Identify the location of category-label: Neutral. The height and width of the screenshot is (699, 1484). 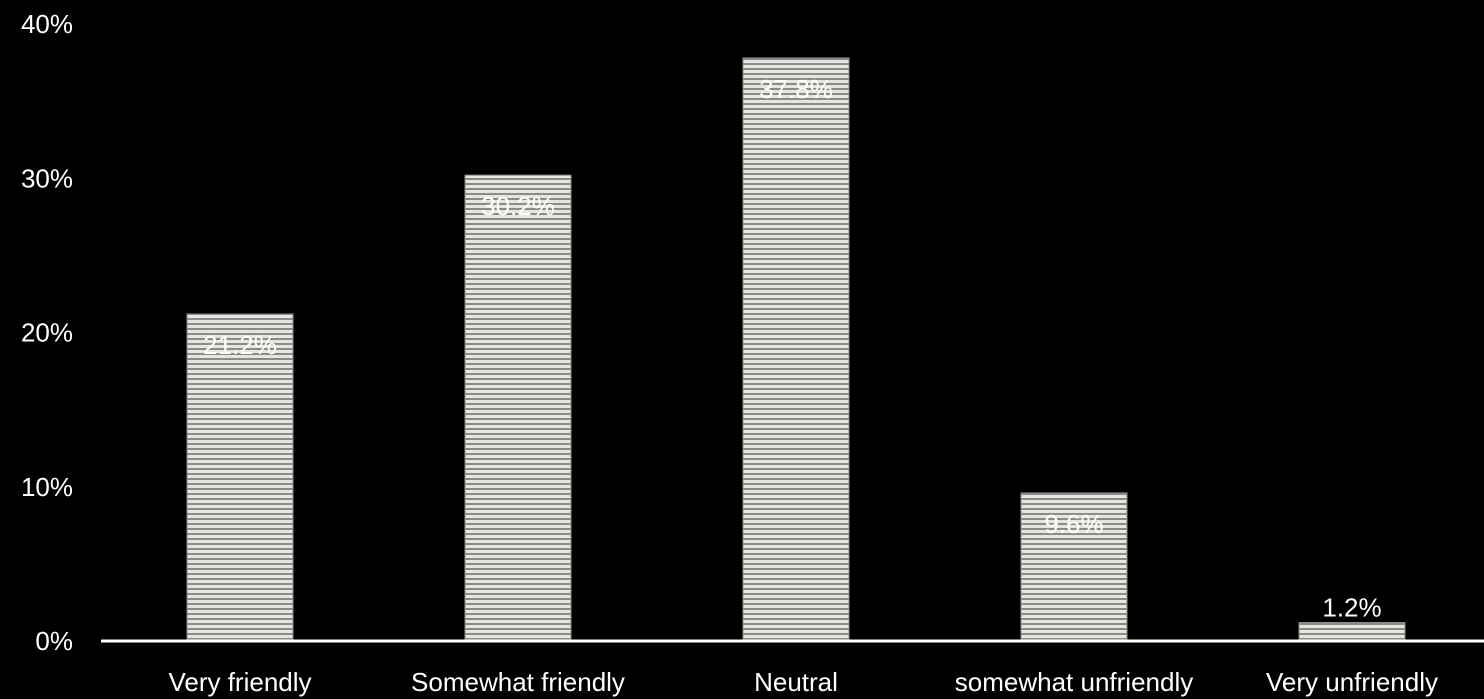
(796, 682).